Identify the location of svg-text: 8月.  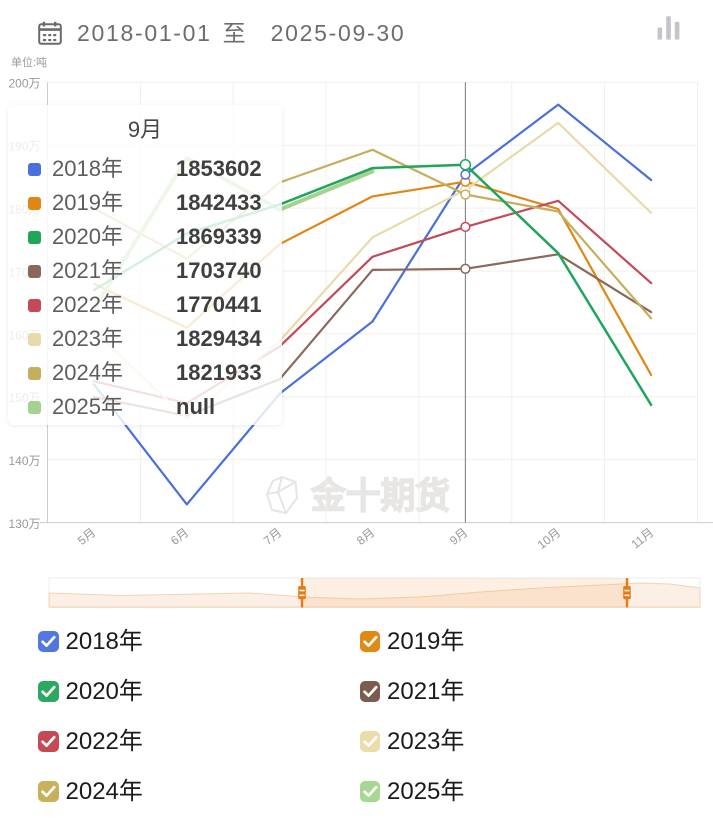
(365, 536).